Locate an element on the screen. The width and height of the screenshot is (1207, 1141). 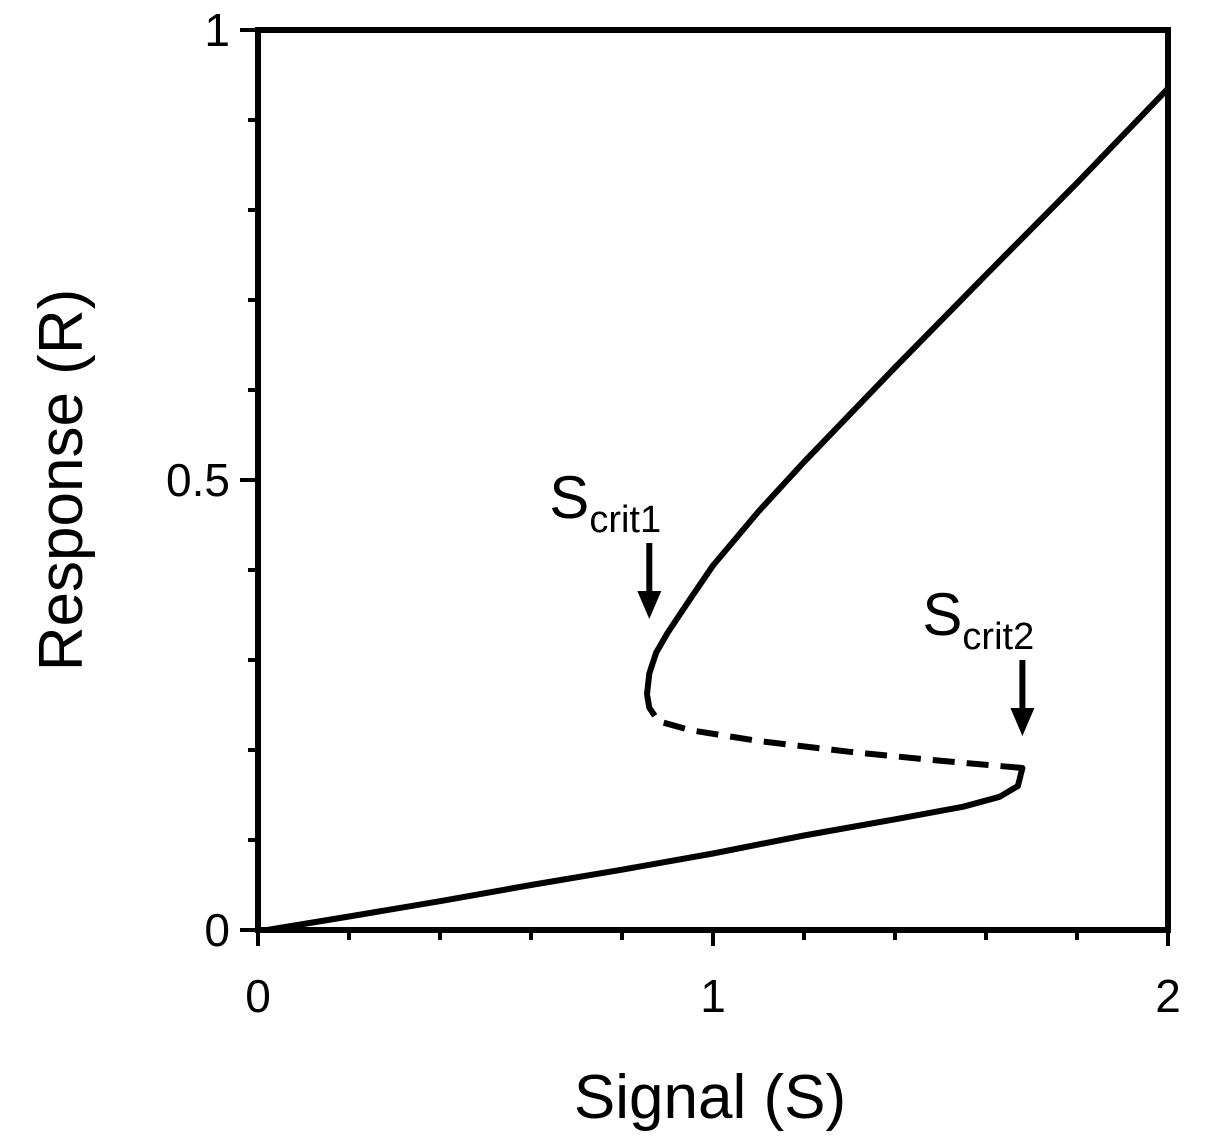
annotation-layer: Scrit1 Scrit2 is located at coordinates (792, 600).